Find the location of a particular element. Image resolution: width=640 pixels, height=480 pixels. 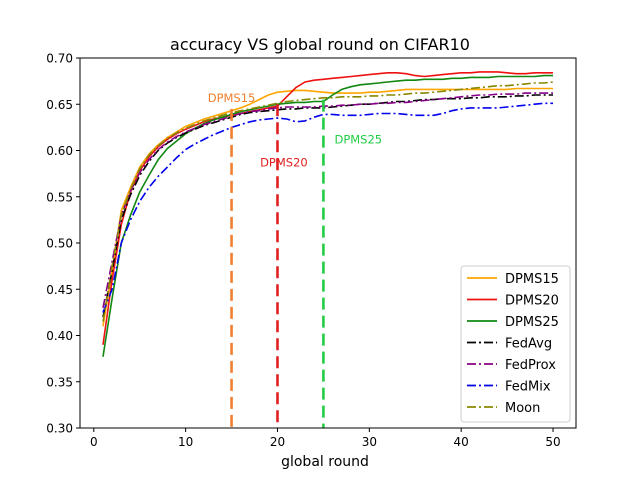

legend-label-fedprox: FedProx is located at coordinates (530, 365).